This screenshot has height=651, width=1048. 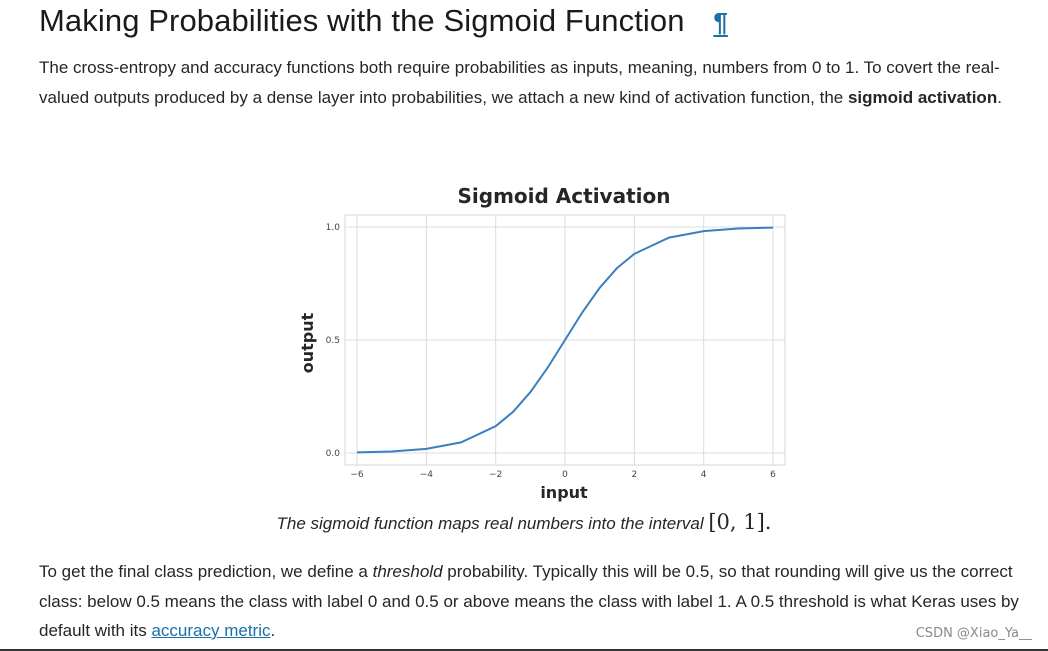 I want to click on x-tick-label: 0, so click(x=565, y=475).